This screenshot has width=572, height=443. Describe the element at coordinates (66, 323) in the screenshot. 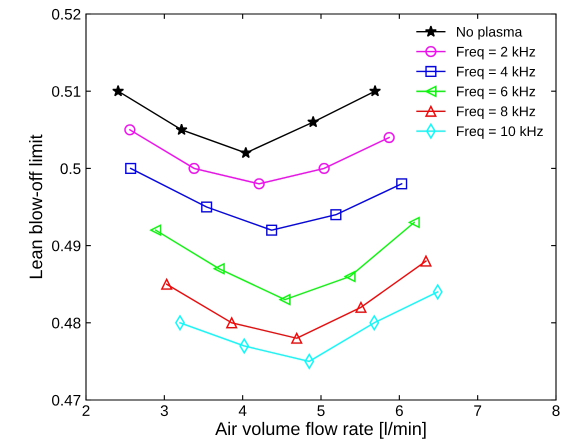

I see `y-tick-label: 0.48` at that location.